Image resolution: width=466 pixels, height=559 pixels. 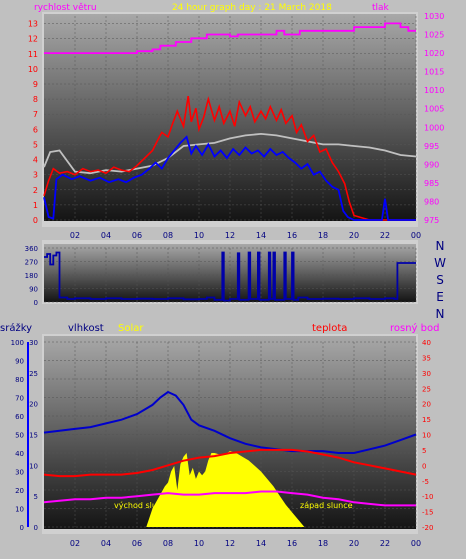 What do you see at coordinates (431, 146) in the screenshot?
I see `right-tick-label: 995` at bounding box center [431, 146].